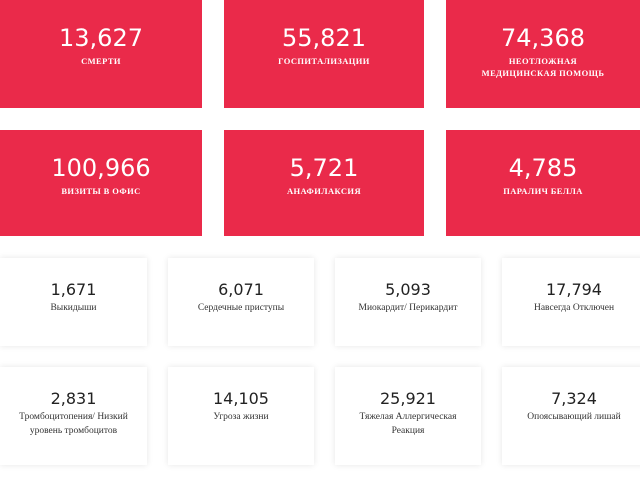  Describe the element at coordinates (324, 38) in the screenshot. I see `stat-number: 55,821` at that location.